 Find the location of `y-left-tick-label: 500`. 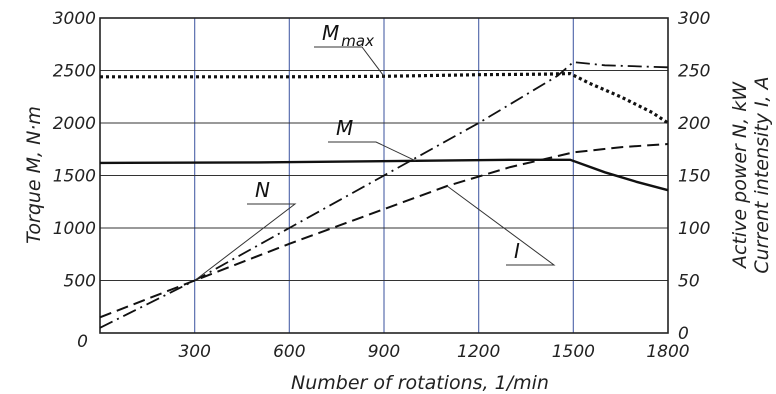

y-left-tick-label: 500 is located at coordinates (80, 282).